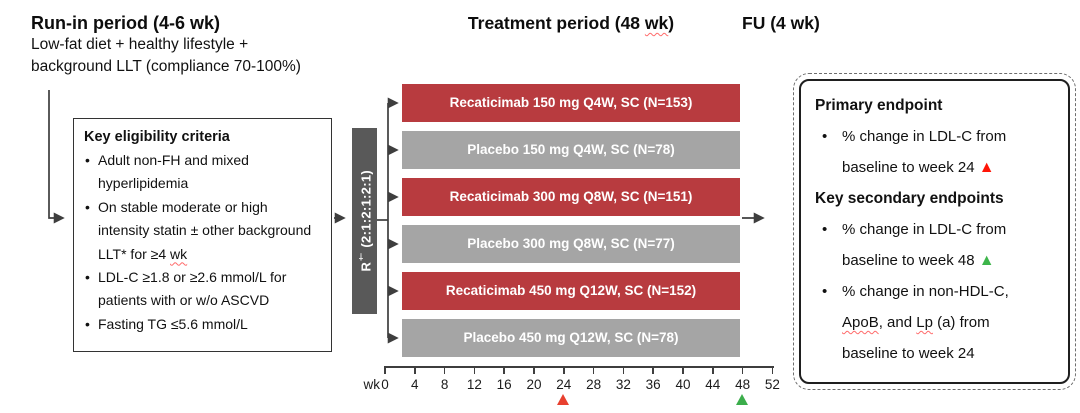 The width and height of the screenshot is (1080, 413). Describe the element at coordinates (564, 384) in the screenshot. I see `axis-tick-label: 24` at that location.